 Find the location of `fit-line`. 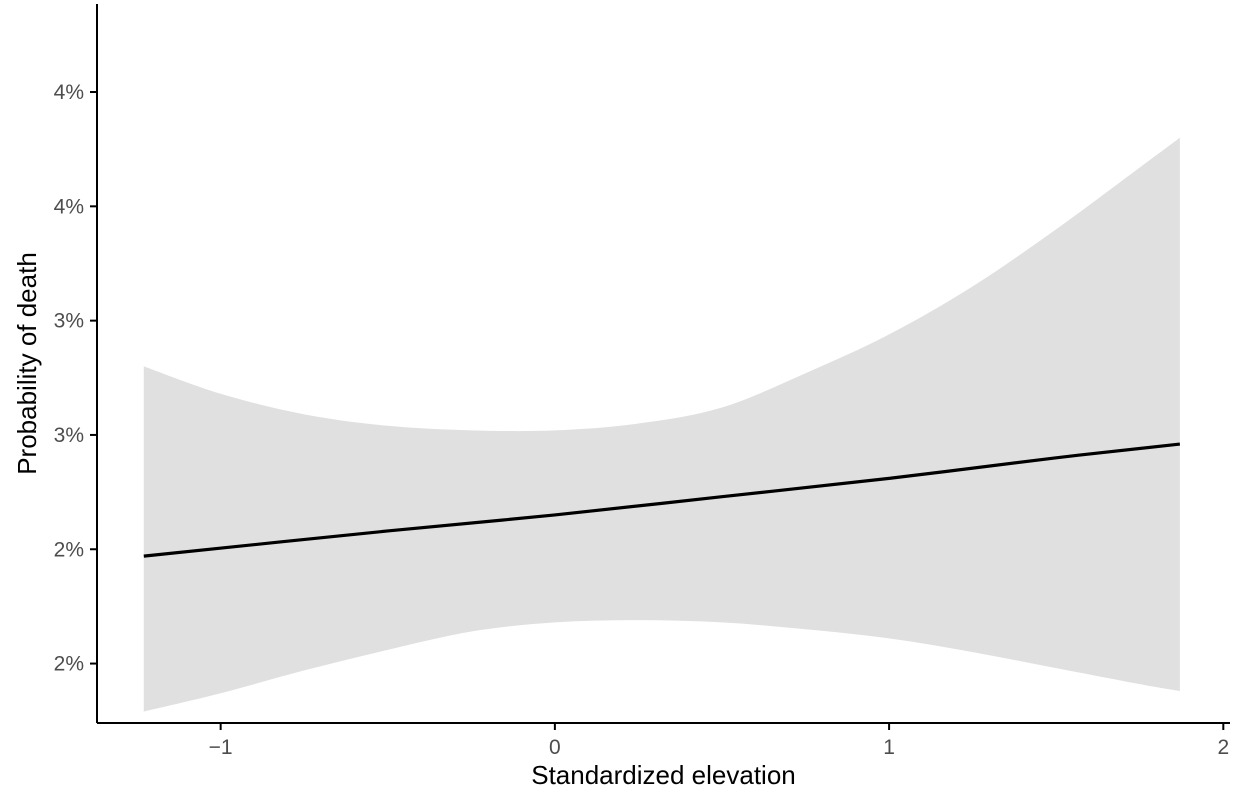

fit-line is located at coordinates (662, 500).